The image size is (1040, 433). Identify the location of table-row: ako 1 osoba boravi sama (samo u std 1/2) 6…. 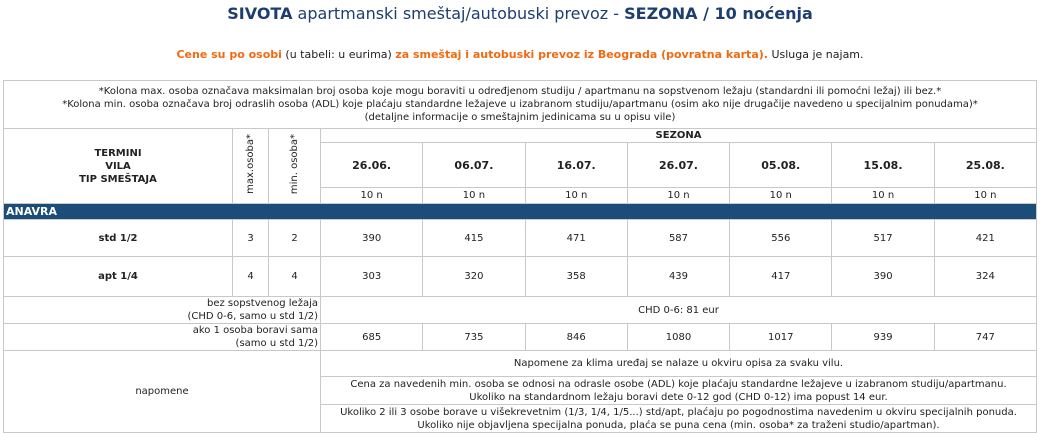
(520, 337).